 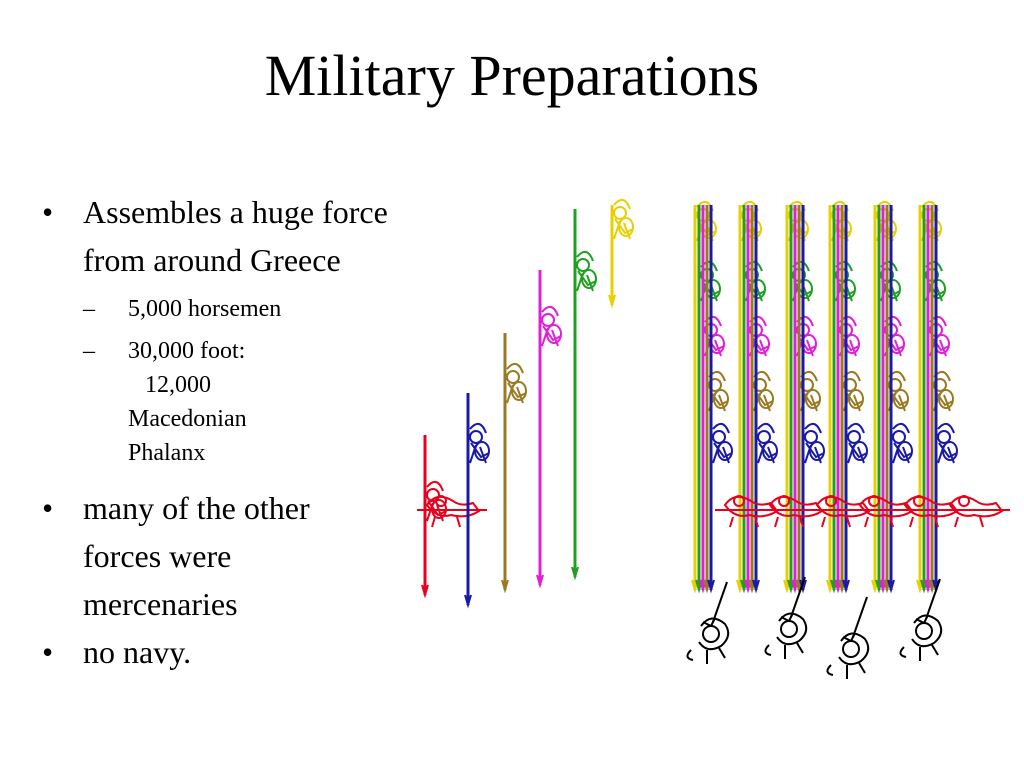 I want to click on sub-bullet-foot: 30,000 foot: 12,000 Macedonian Phalanx, so click(x=236, y=402).